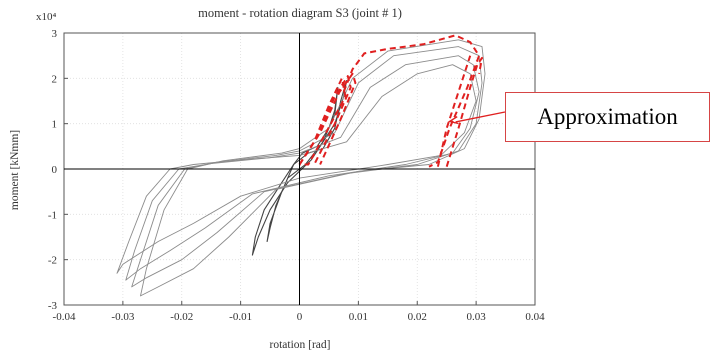 The image size is (725, 356). I want to click on x-axis-label: rotation [rad], so click(300, 345).